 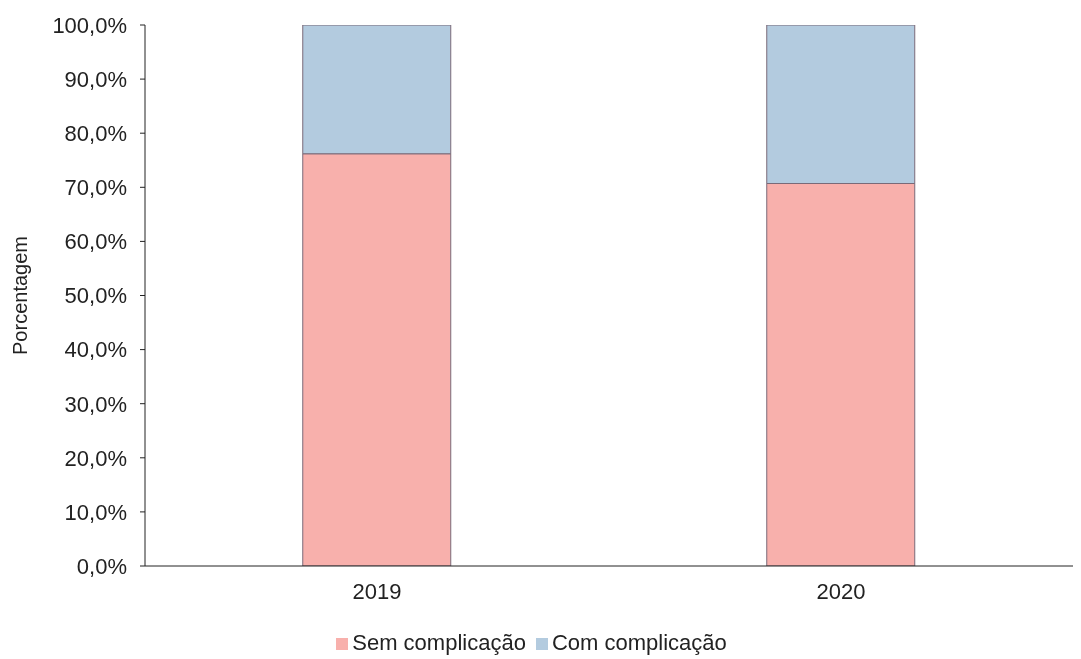 What do you see at coordinates (95, 458) in the screenshot?
I see `y-tick-label: 20,0%` at bounding box center [95, 458].